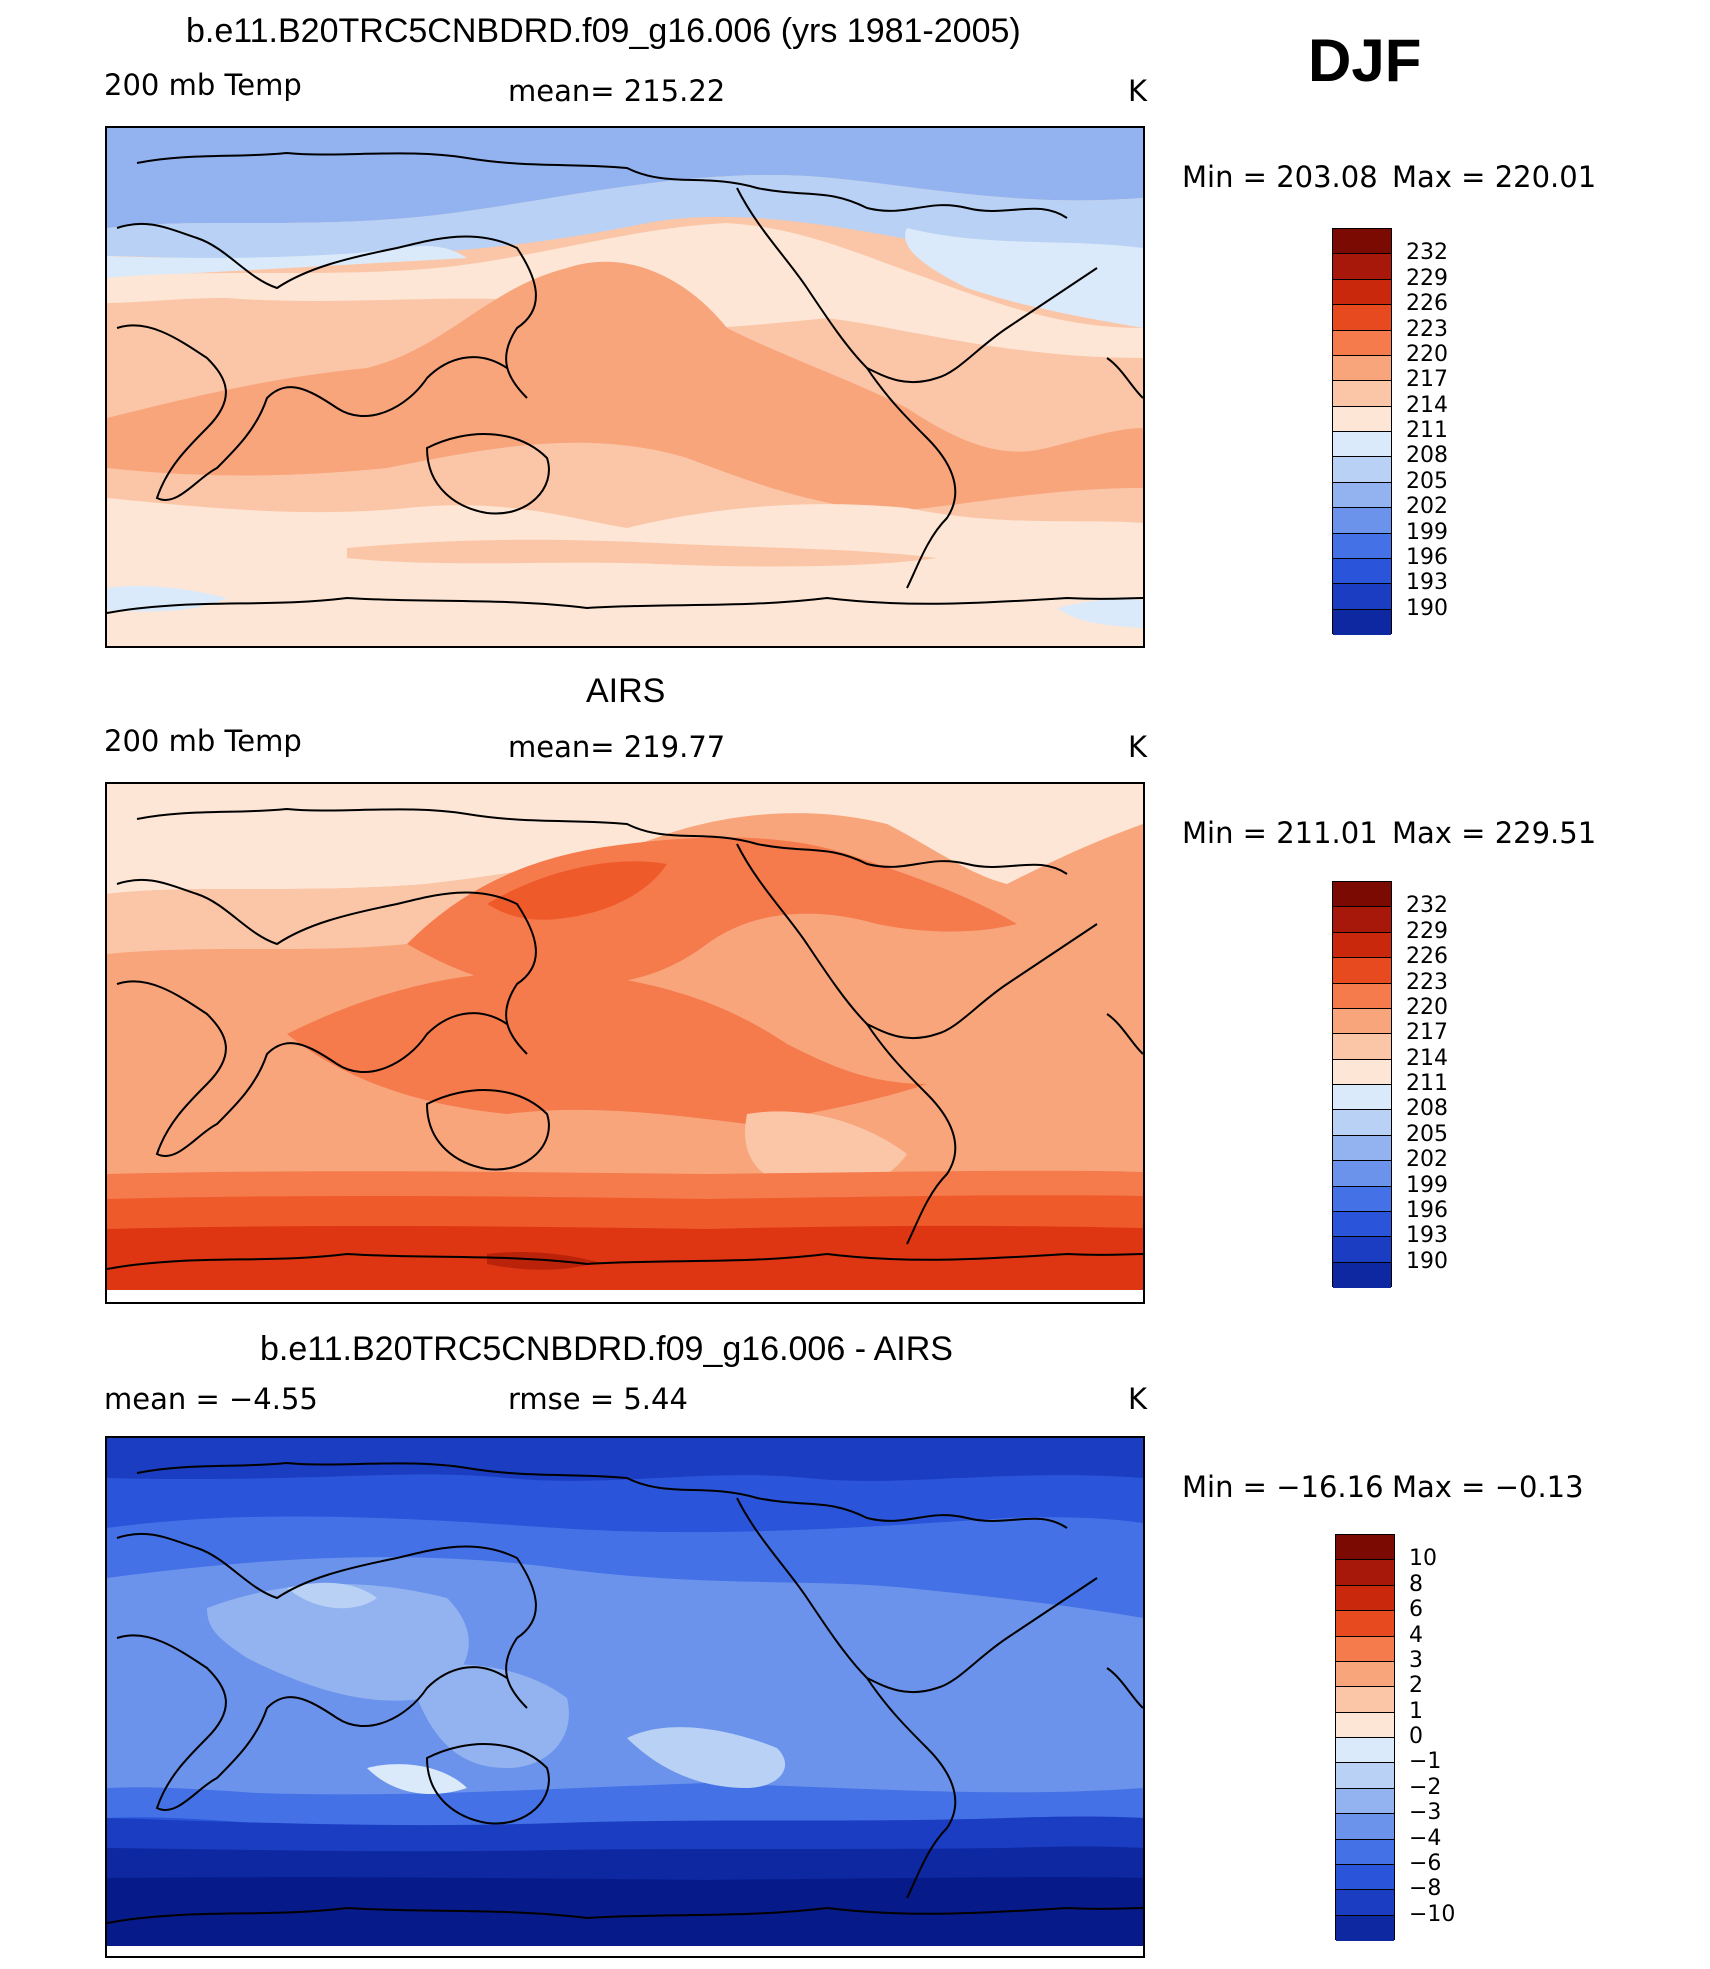 The width and height of the screenshot is (1710, 1969). I want to click on colorbar-3-tick-label: −6, so click(1425, 1863).